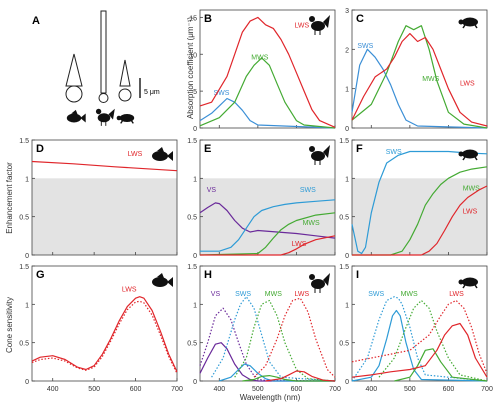 The height and width of the screenshot is (406, 500). I want to click on chicken-cone-outer-segment, so click(103, 52).